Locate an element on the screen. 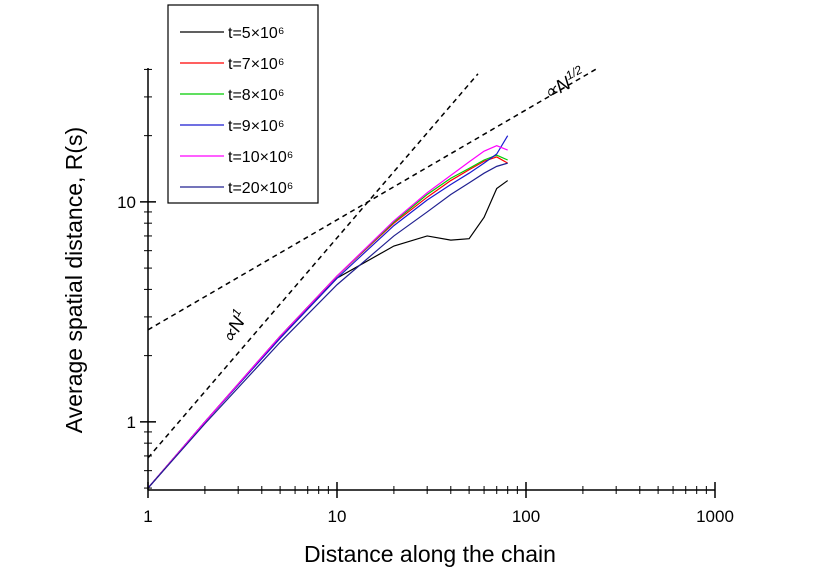  legend-box is located at coordinates (243, 104).